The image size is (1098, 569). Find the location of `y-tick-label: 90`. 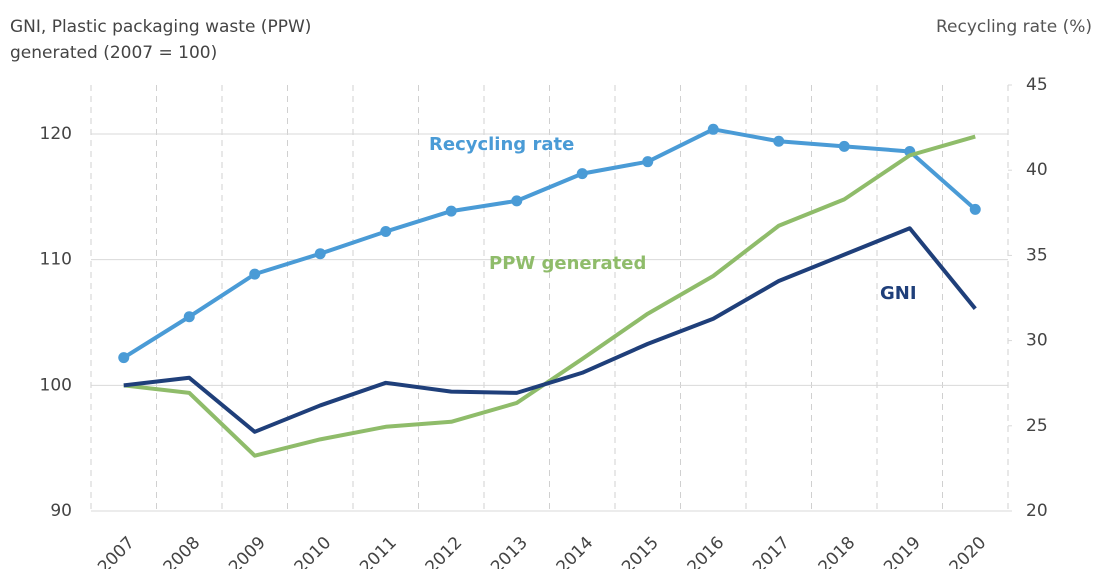

y-tick-label: 90 is located at coordinates (61, 511).